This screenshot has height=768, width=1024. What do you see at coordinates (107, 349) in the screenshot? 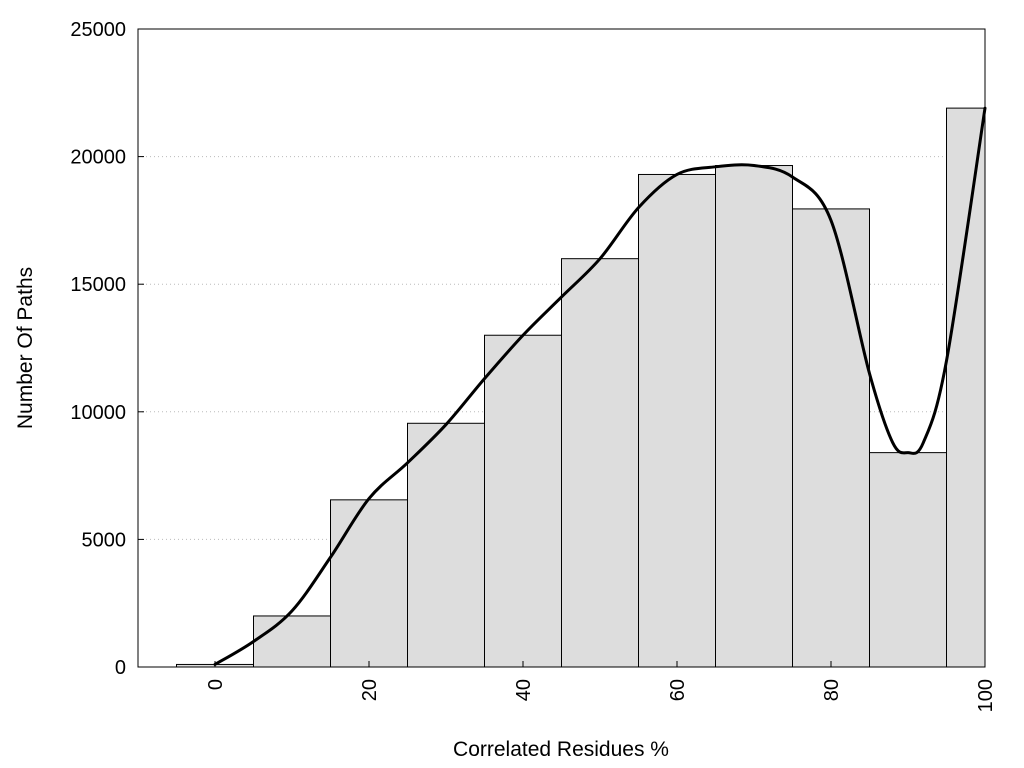
I see `y-axis: 0 5000 10000 15000 20000 25000` at bounding box center [107, 349].